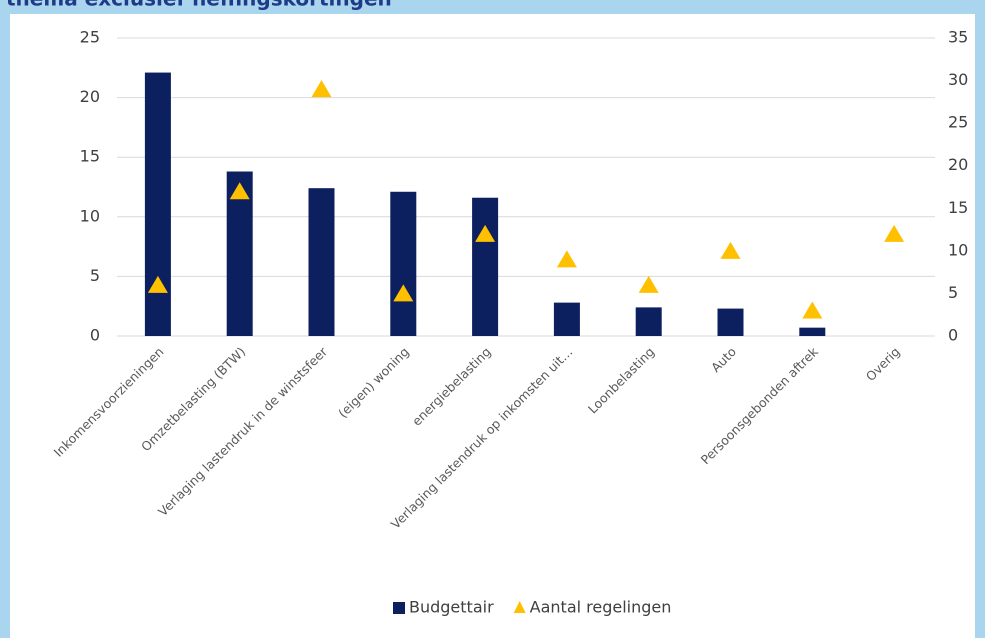  Describe the element at coordinates (953, 292) in the screenshot. I see `y2-tick-label: 5` at that location.